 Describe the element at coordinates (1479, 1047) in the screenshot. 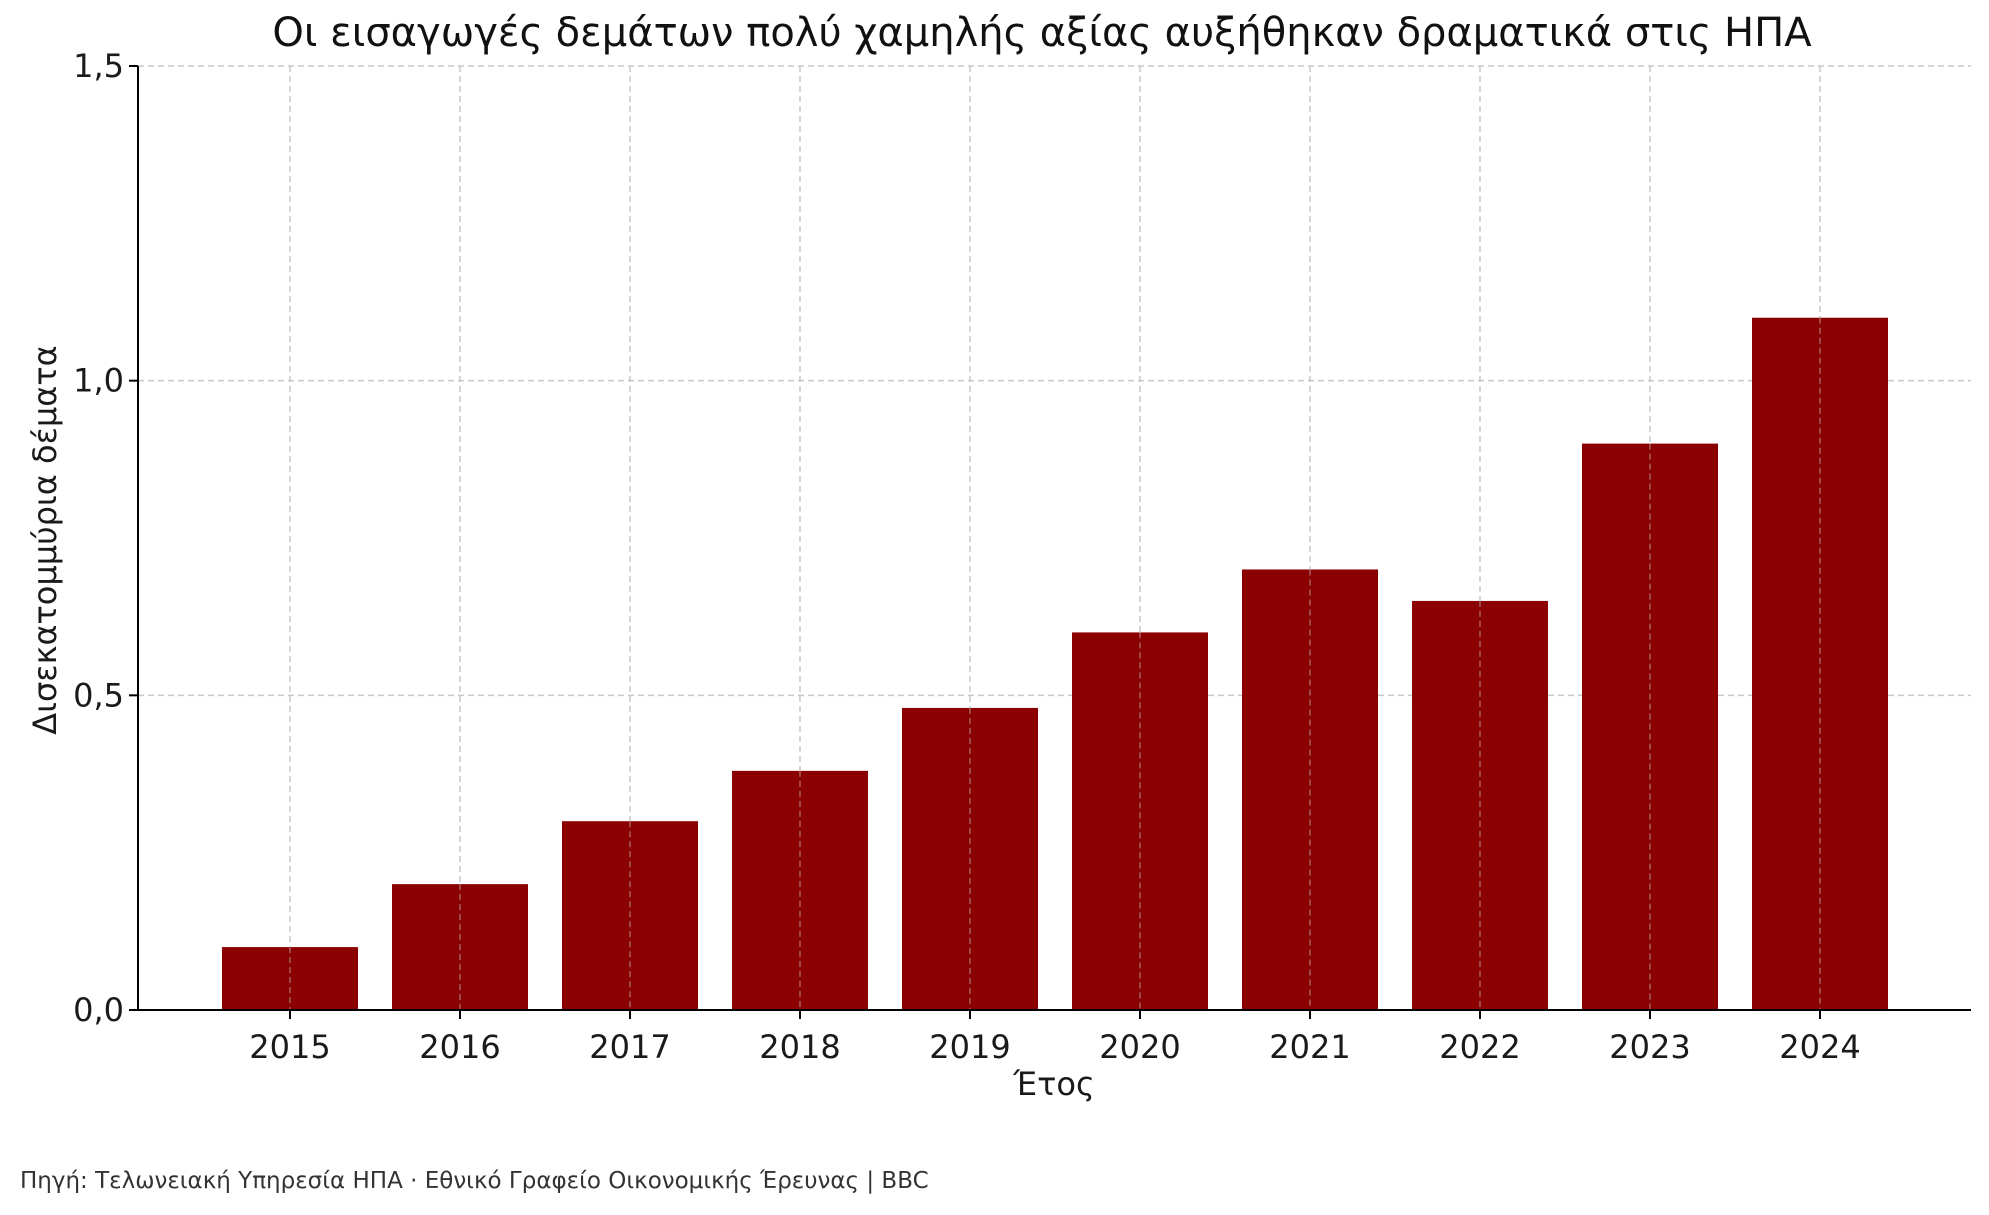

I see `x-tick-label: 2022` at that location.